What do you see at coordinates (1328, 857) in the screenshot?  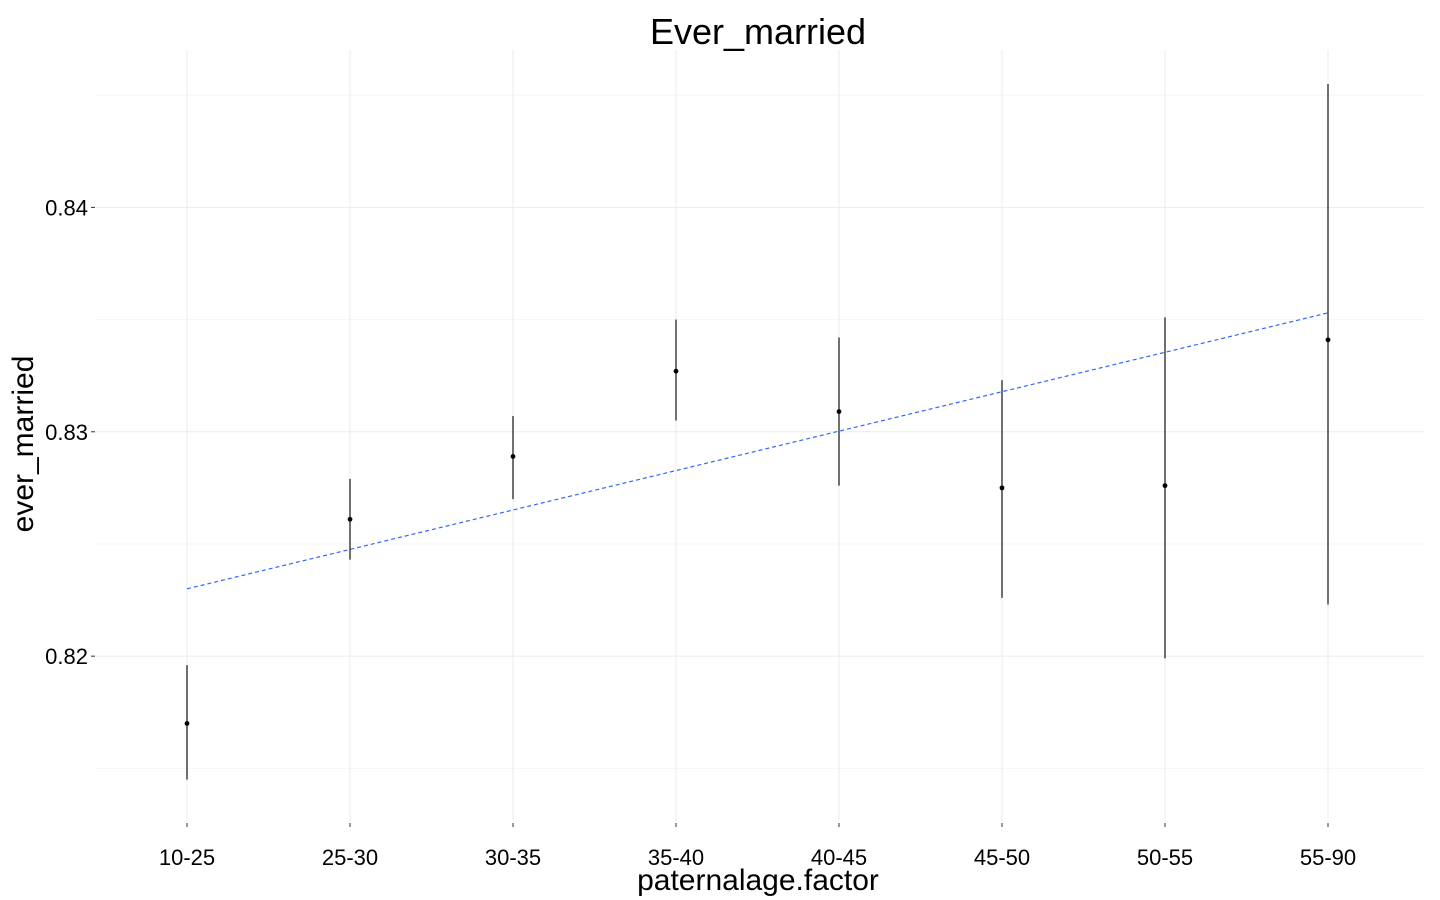 I see `x-tick-label-7: 55-90` at bounding box center [1328, 857].